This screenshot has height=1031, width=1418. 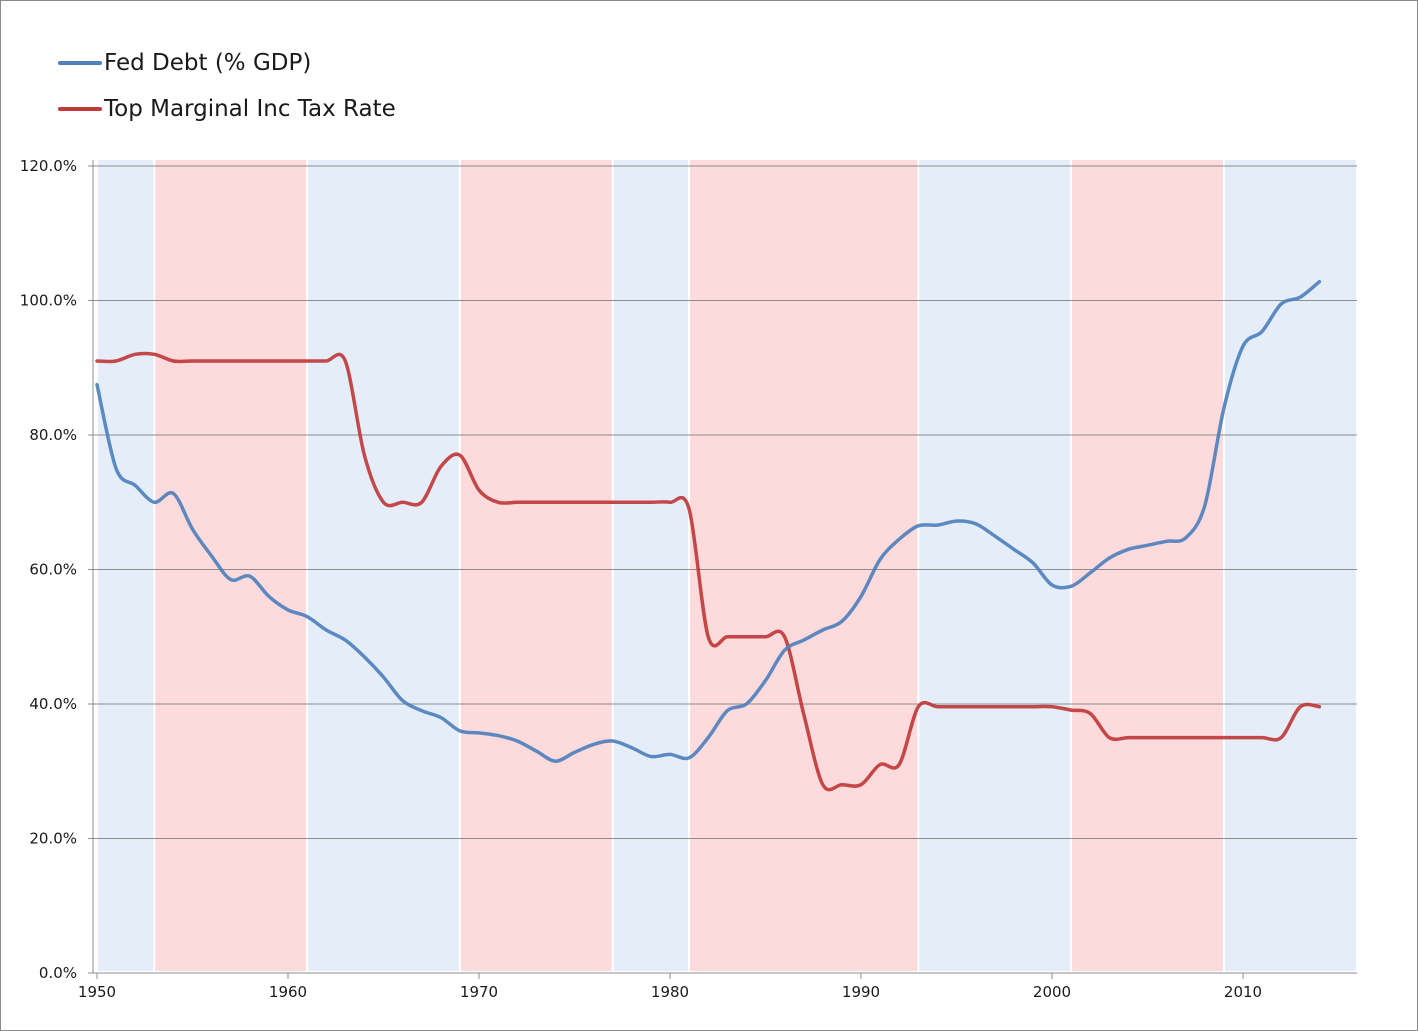 What do you see at coordinates (48, 166) in the screenshot?
I see `y-tick-label-6: 120.0%` at bounding box center [48, 166].